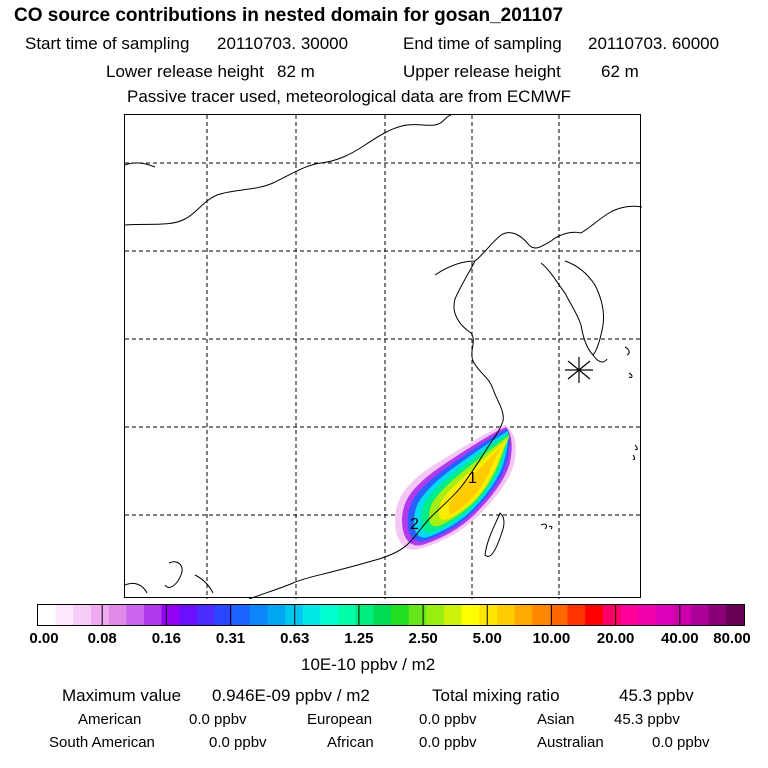 Image resolution: width=768 pixels, height=768 pixels. I want to click on colorbar-tick-label: 5.00, so click(487, 638).